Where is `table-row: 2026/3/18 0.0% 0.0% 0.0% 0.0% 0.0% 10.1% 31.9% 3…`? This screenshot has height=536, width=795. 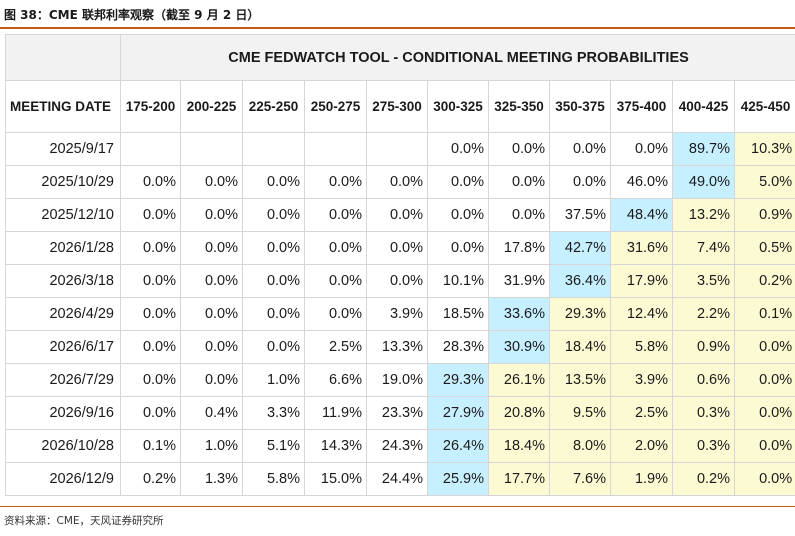 table-row: 2026/3/18 0.0% 0.0% 0.0% 0.0% 0.0% 10.1% 31.9% 3… is located at coordinates (400, 281).